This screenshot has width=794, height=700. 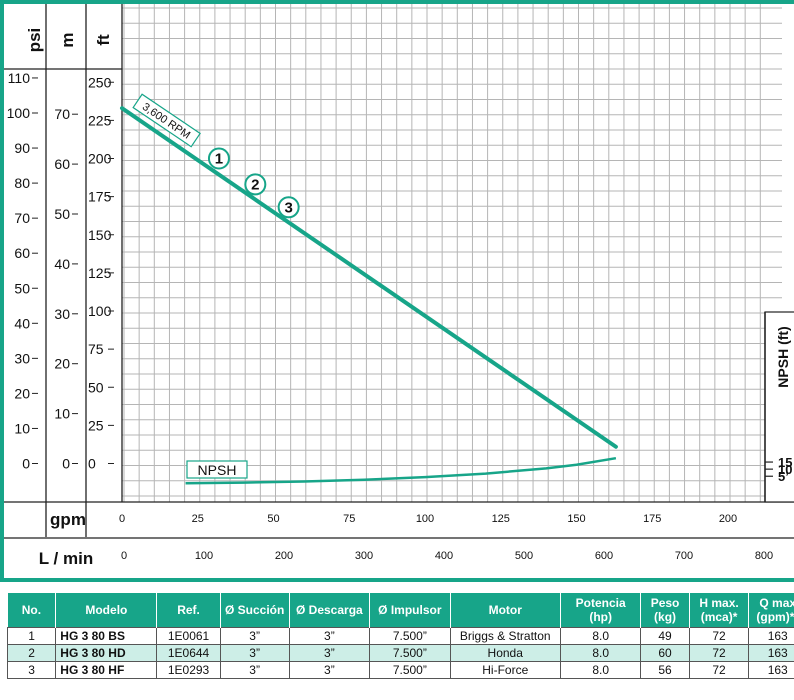 What do you see at coordinates (719, 670) in the screenshot?
I see `table-cell: 72` at bounding box center [719, 670].